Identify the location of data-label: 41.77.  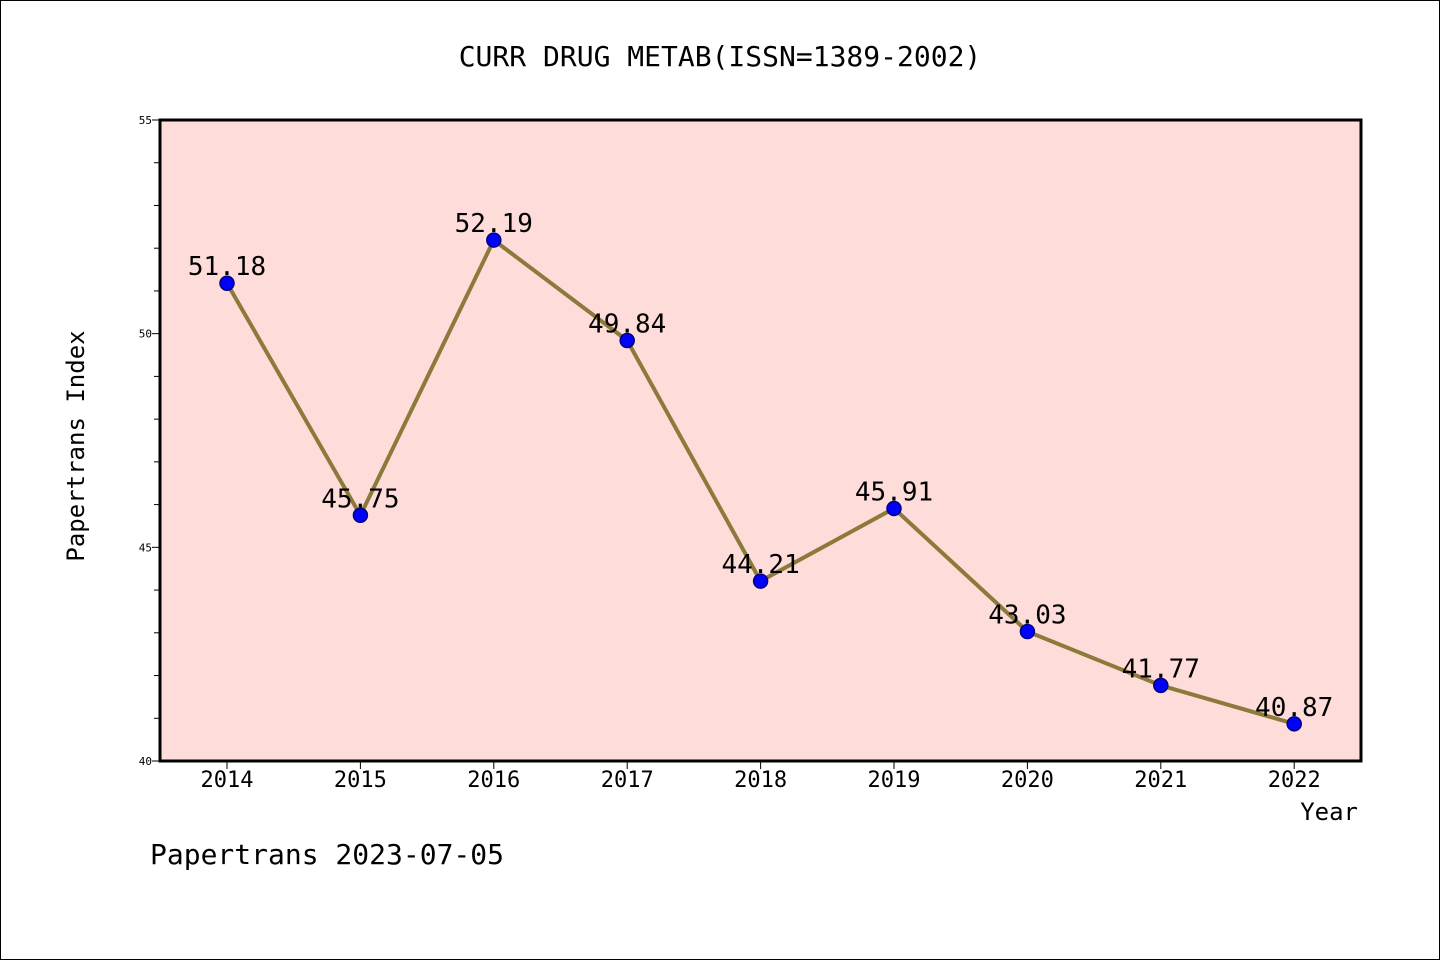
(1161, 669).